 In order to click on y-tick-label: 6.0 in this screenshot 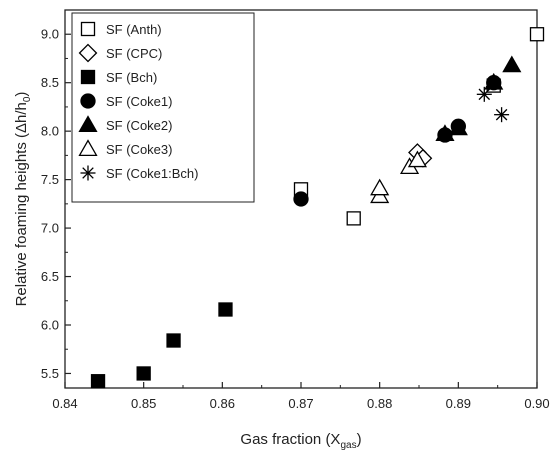, I will do `click(50, 325)`.